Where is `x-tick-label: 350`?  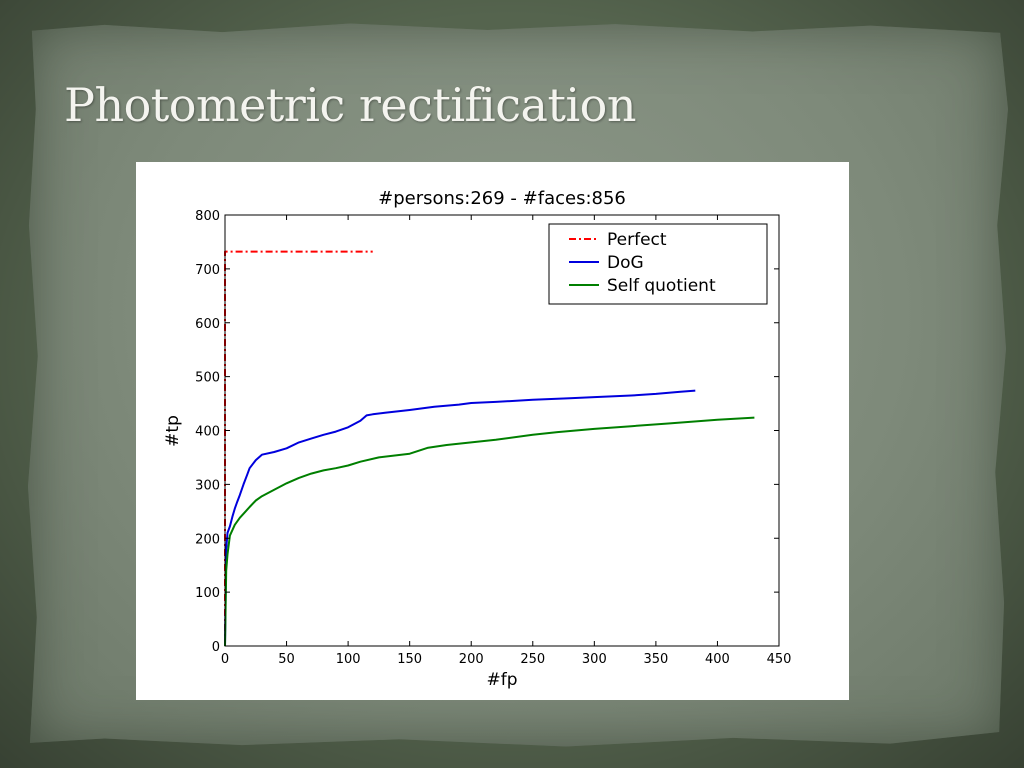 x-tick-label: 350 is located at coordinates (655, 659).